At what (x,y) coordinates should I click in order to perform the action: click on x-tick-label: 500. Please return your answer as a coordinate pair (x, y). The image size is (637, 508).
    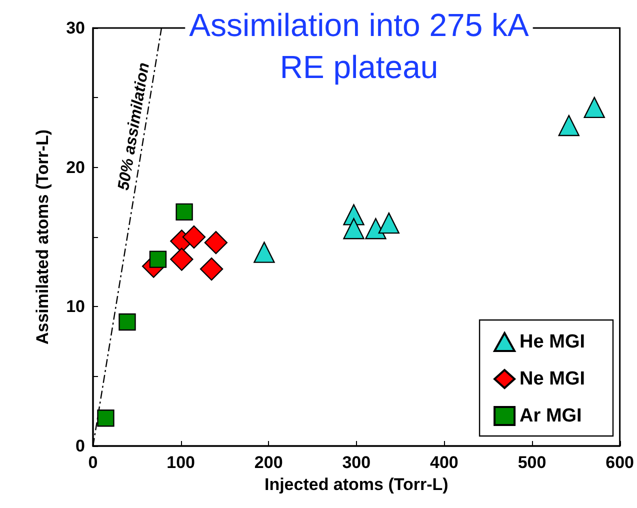
    Looking at the image, I should click on (532, 462).